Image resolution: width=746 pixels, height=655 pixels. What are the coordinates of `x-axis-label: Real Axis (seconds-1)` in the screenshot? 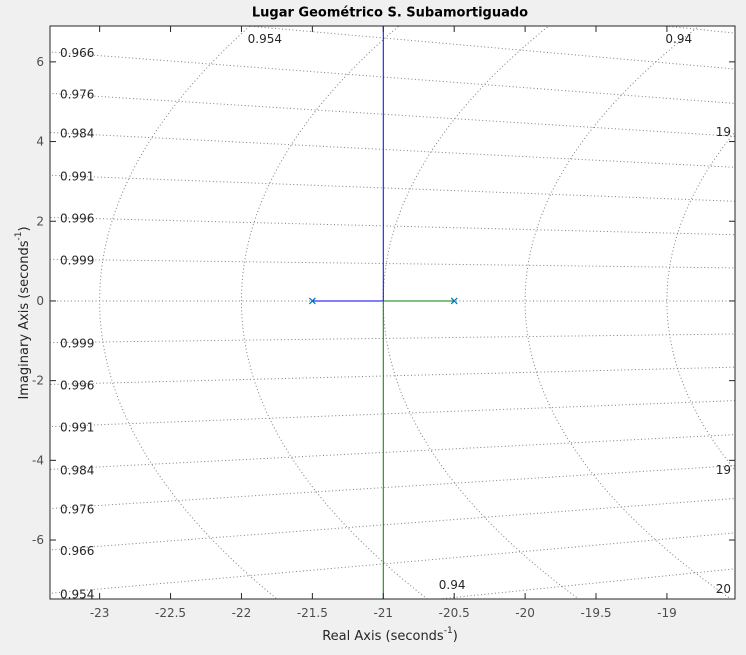 It's located at (390, 635).